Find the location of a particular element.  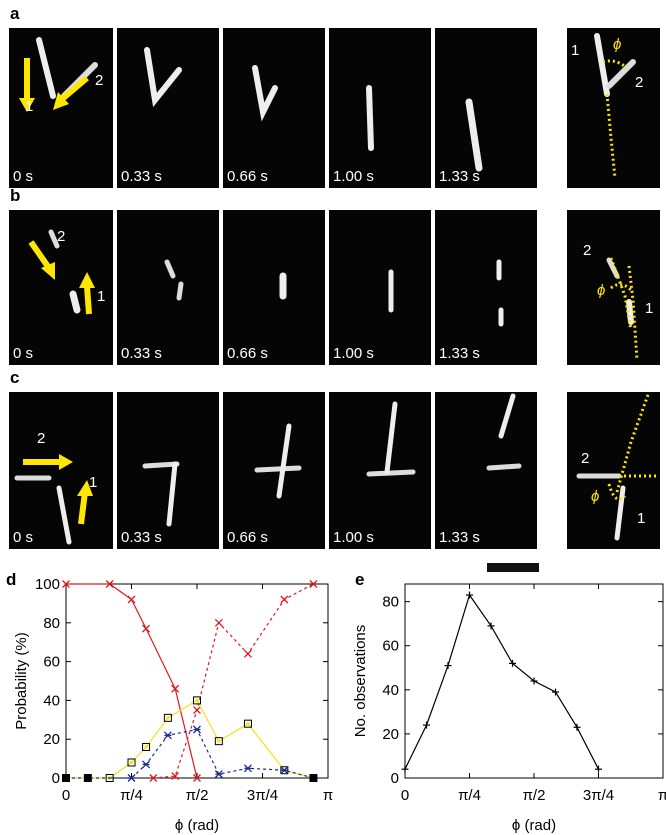

x-tick-label: π/4 is located at coordinates (469, 795).